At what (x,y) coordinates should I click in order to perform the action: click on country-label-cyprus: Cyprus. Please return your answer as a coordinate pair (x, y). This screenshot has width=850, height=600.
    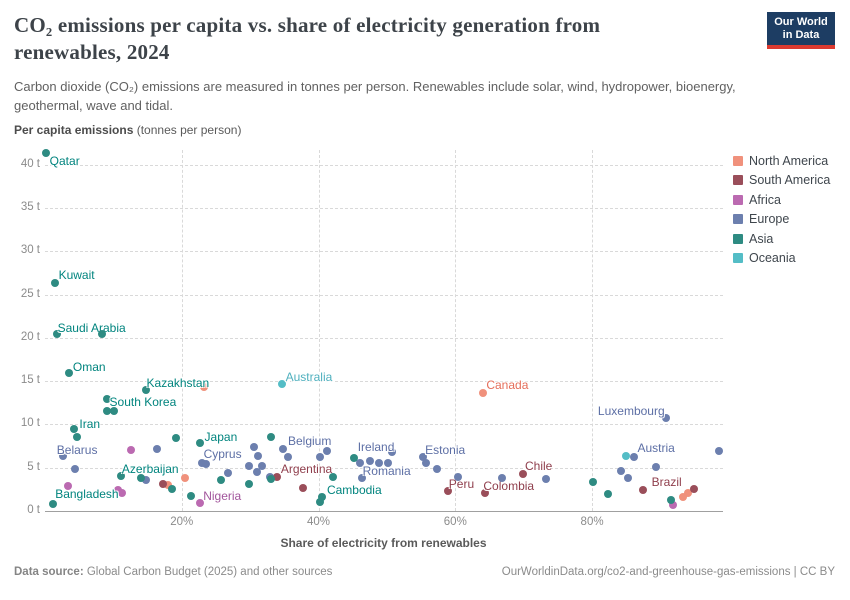
    Looking at the image, I should click on (222, 453).